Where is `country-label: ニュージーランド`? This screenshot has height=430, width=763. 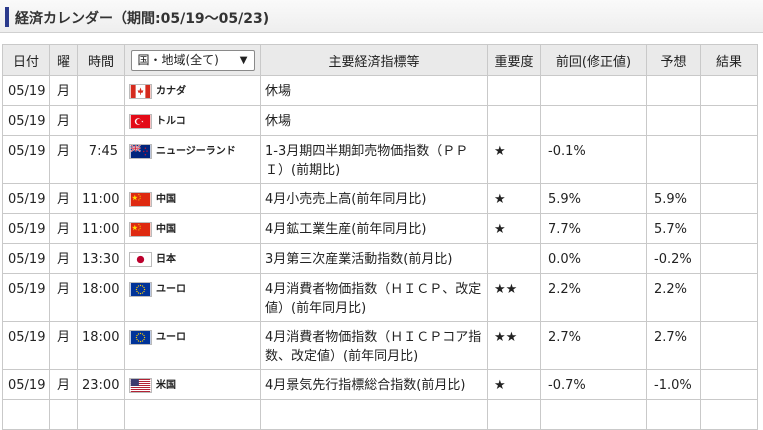 country-label: ニュージーランド is located at coordinates (192, 151).